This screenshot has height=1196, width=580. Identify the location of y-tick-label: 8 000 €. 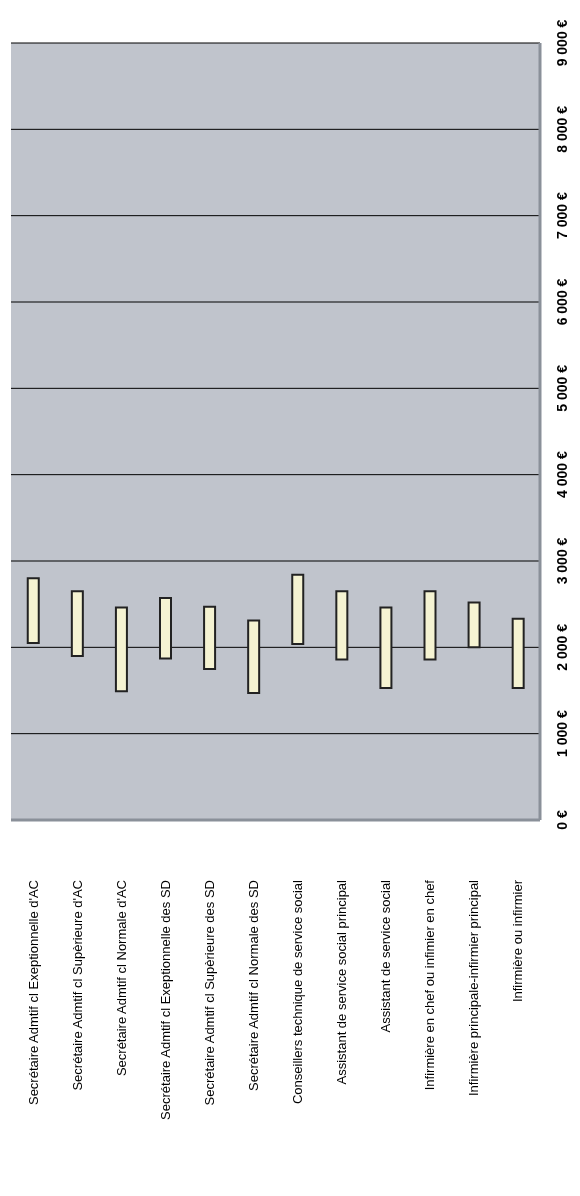
(562, 129).